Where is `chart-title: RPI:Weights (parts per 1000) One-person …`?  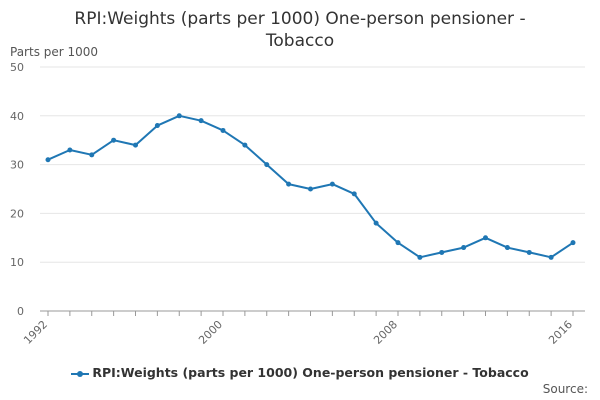
chart-title: RPI:Weights (parts per 1000) One-person … is located at coordinates (300, 30).